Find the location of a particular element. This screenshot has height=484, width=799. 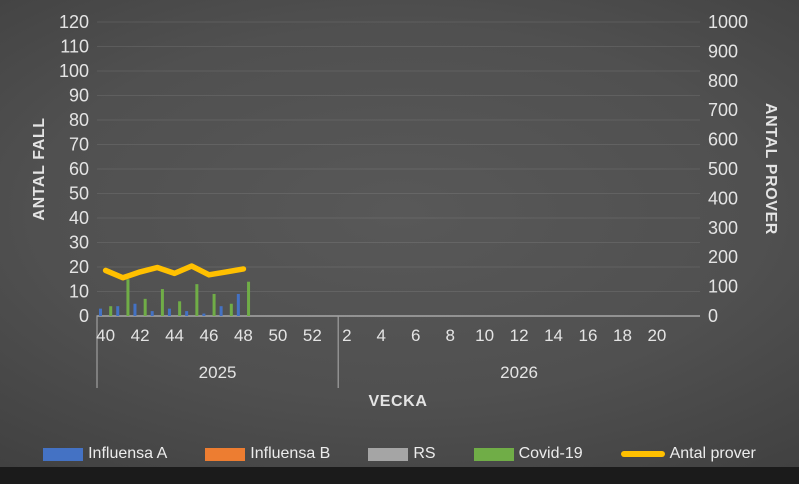

x-axis-week-label: 10 is located at coordinates (484, 335).